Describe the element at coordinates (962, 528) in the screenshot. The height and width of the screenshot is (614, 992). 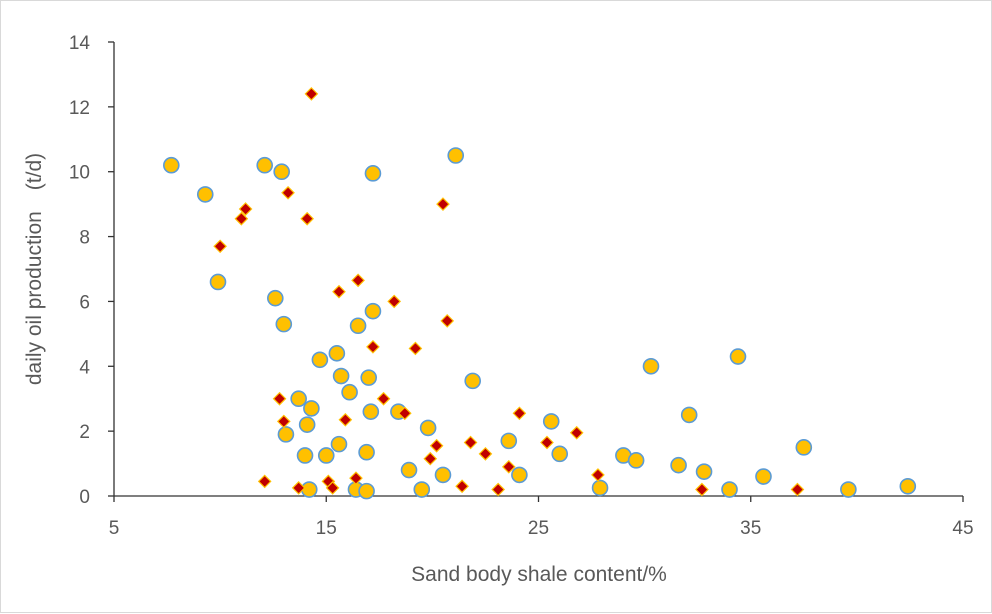
I see `x-tick-label: 45` at that location.